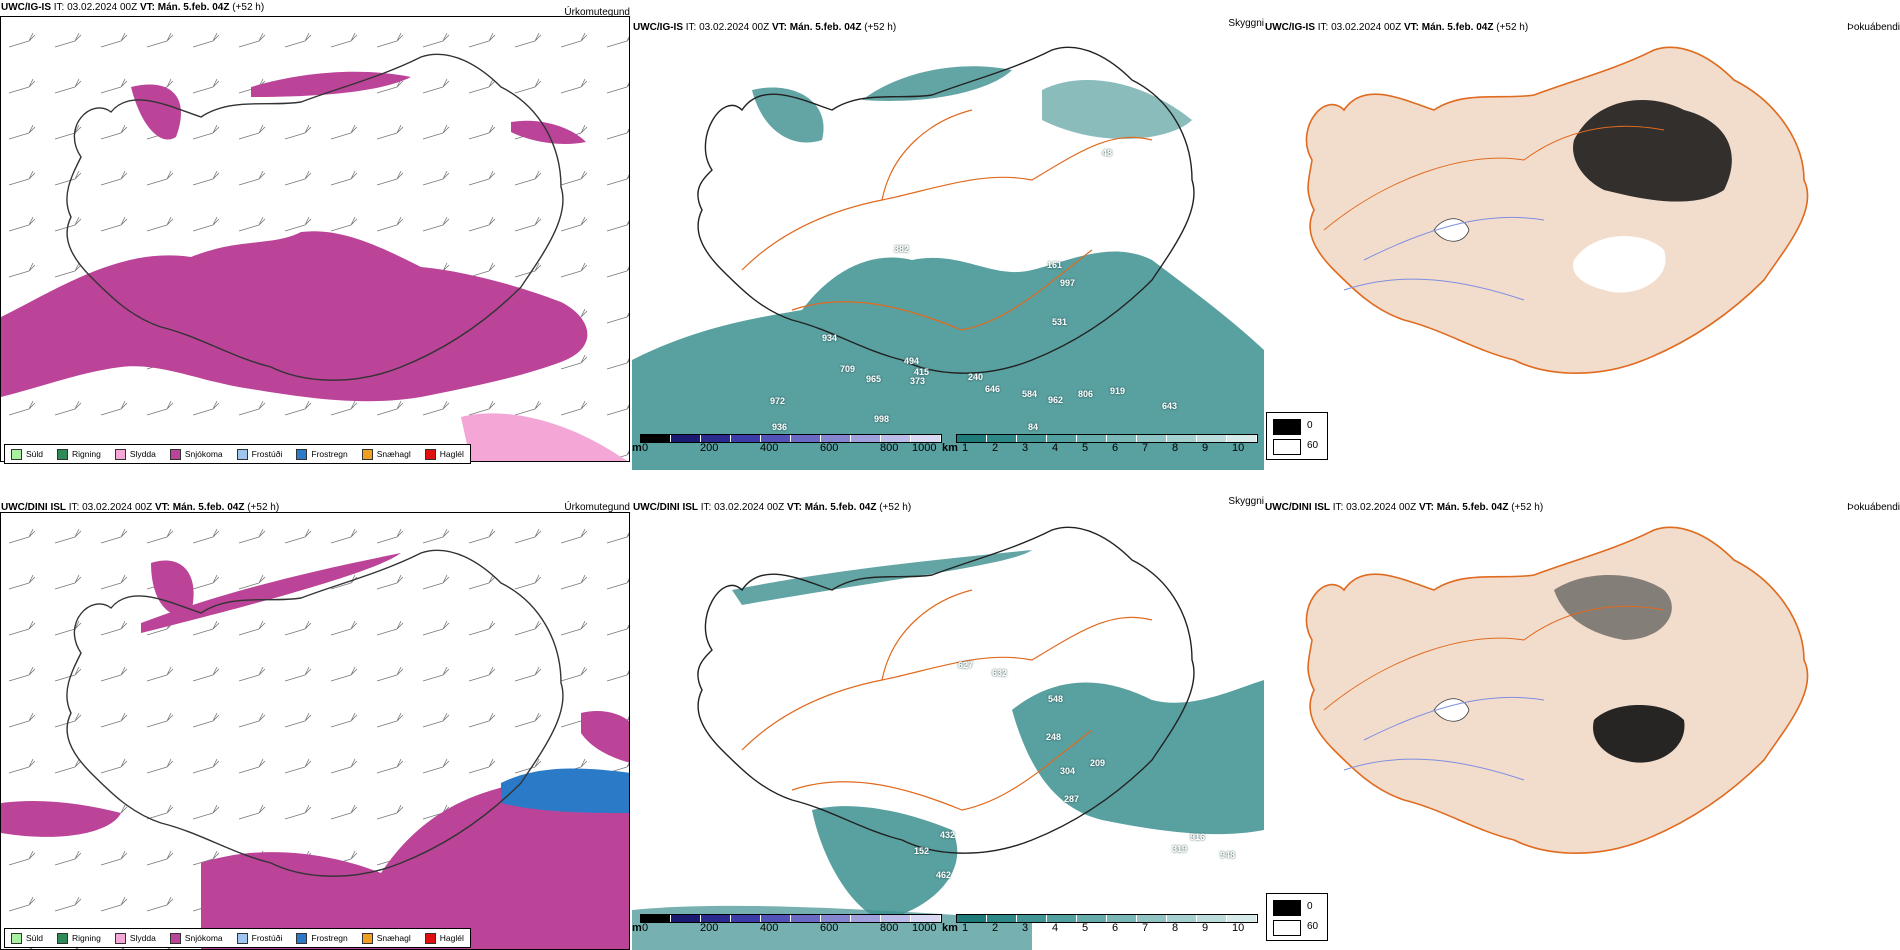 The image size is (1900, 950). I want to click on vis-value: 432, so click(948, 835).